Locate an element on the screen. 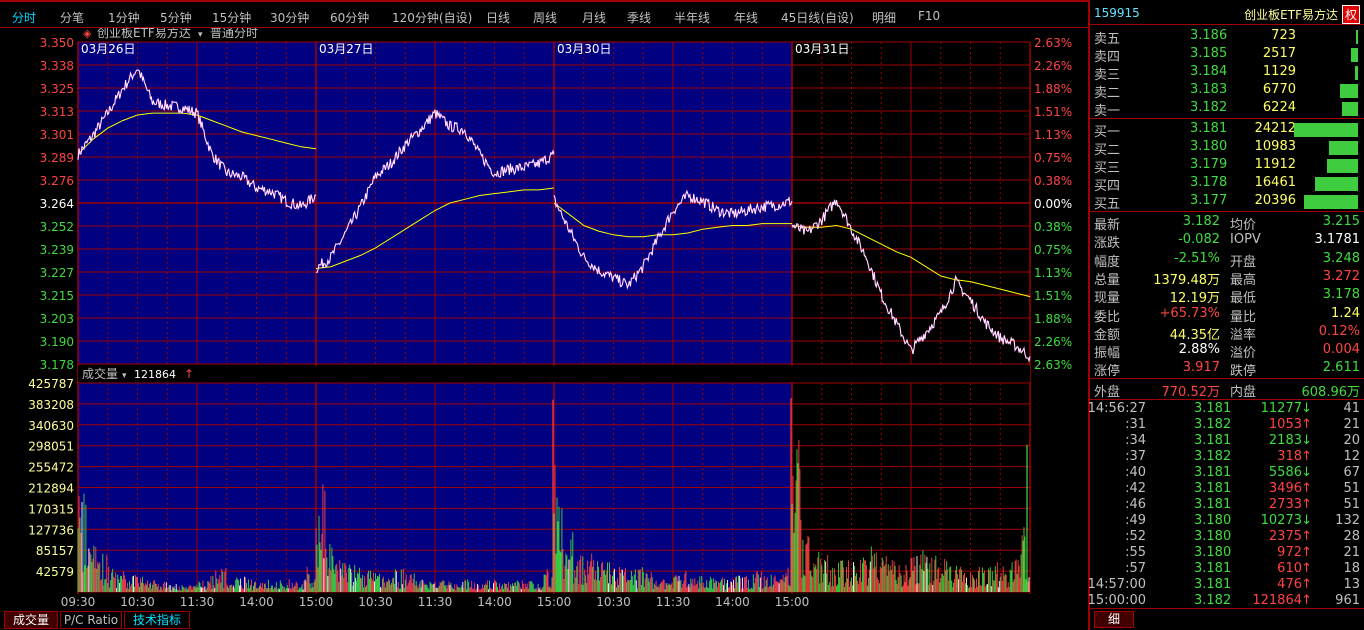 The width and height of the screenshot is (1364, 630). trade-time: :40 is located at coordinates (1135, 472).